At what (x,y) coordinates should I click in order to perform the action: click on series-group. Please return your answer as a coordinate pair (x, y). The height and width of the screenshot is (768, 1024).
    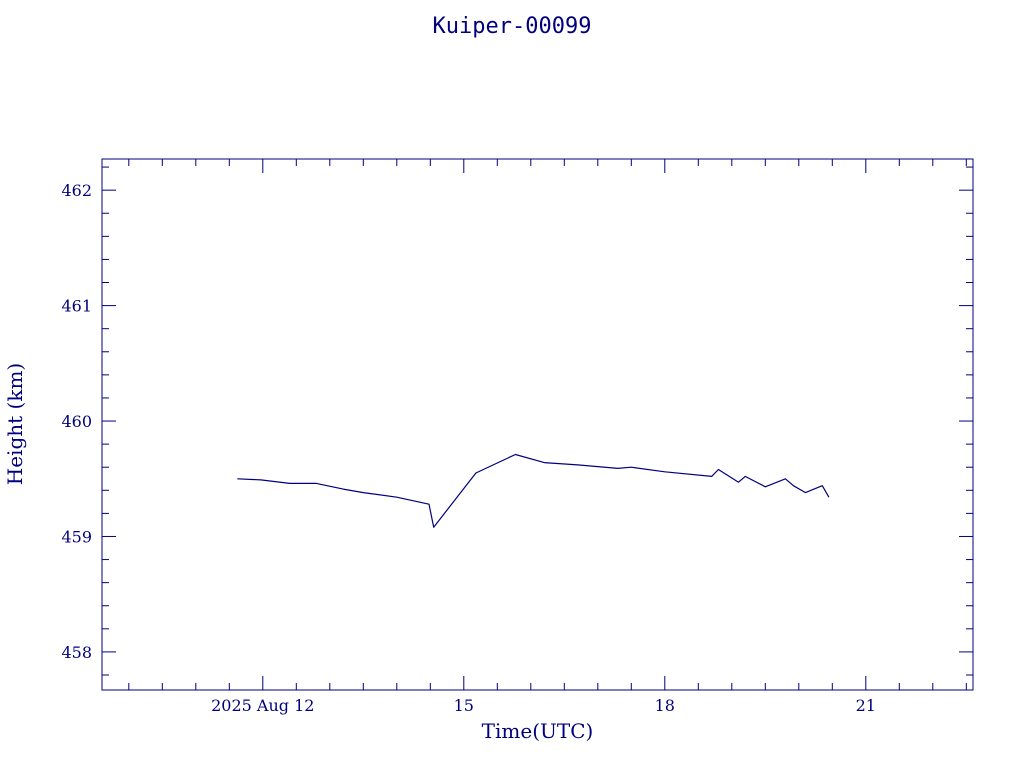
    Looking at the image, I should click on (533, 490).